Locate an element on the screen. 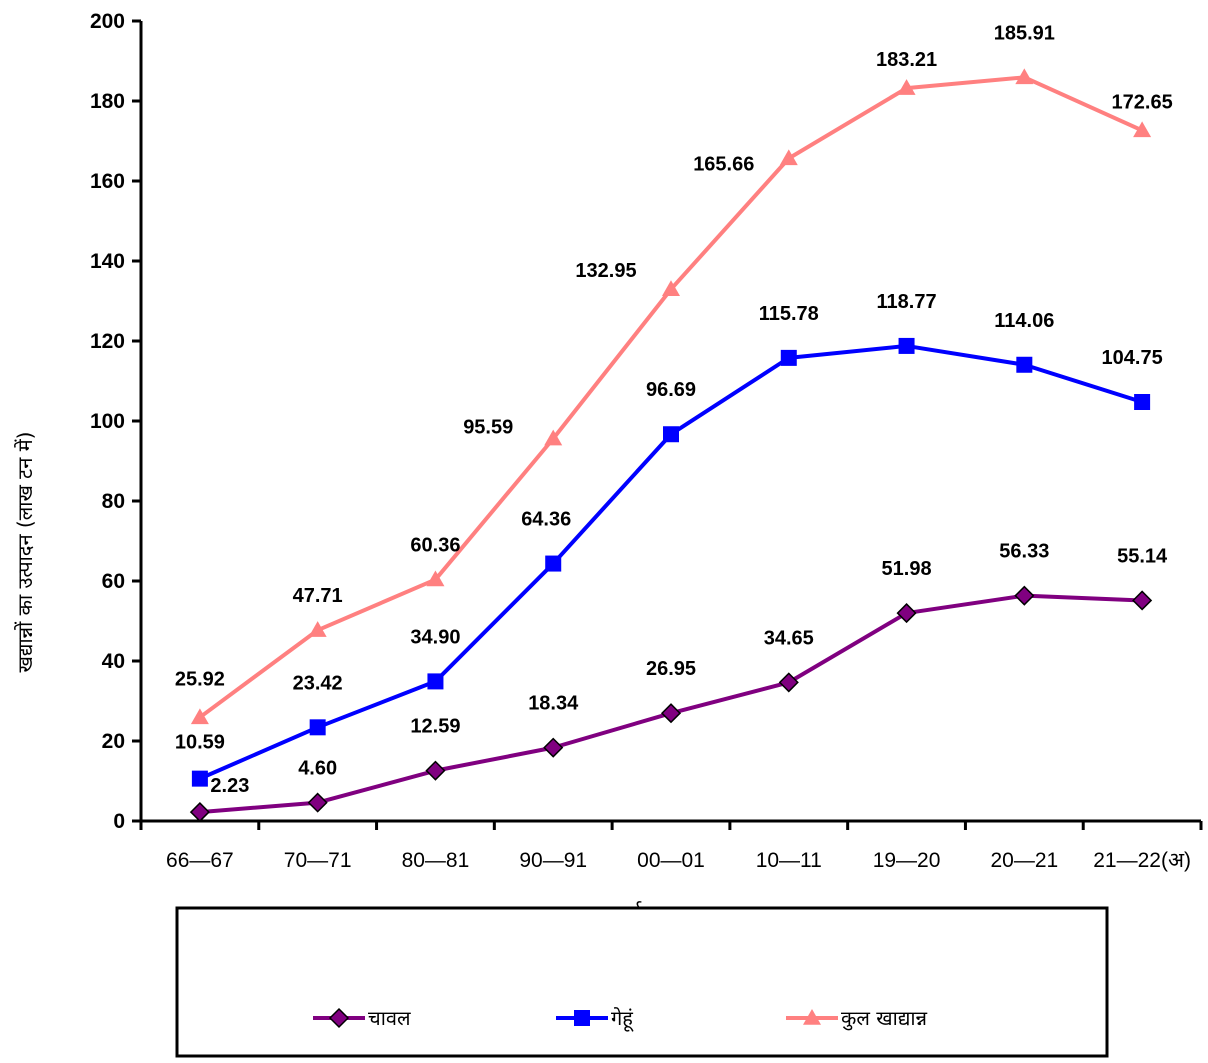  data-label: 12.59 is located at coordinates (435, 727).